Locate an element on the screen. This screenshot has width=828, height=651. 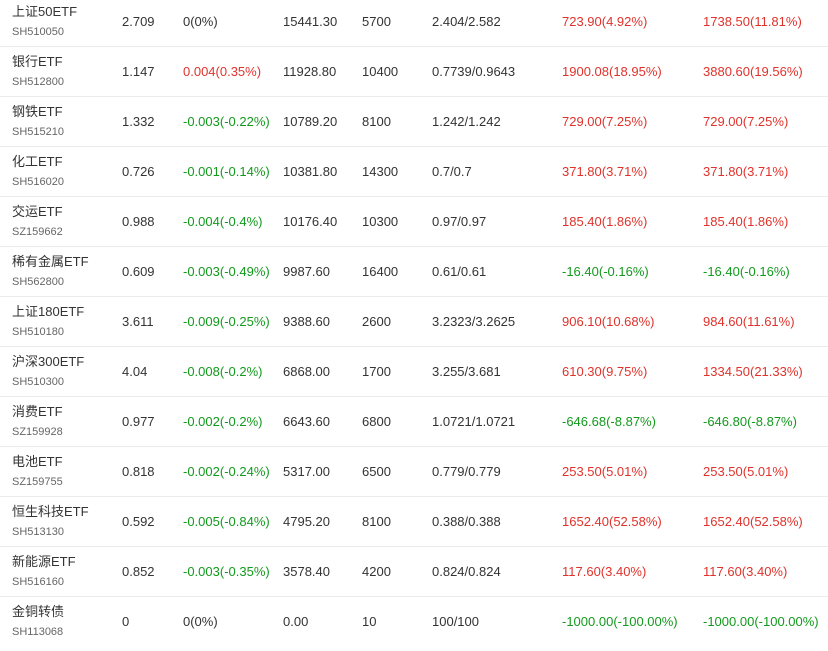
security-name: 上证50ETF is located at coordinates (45, 11).